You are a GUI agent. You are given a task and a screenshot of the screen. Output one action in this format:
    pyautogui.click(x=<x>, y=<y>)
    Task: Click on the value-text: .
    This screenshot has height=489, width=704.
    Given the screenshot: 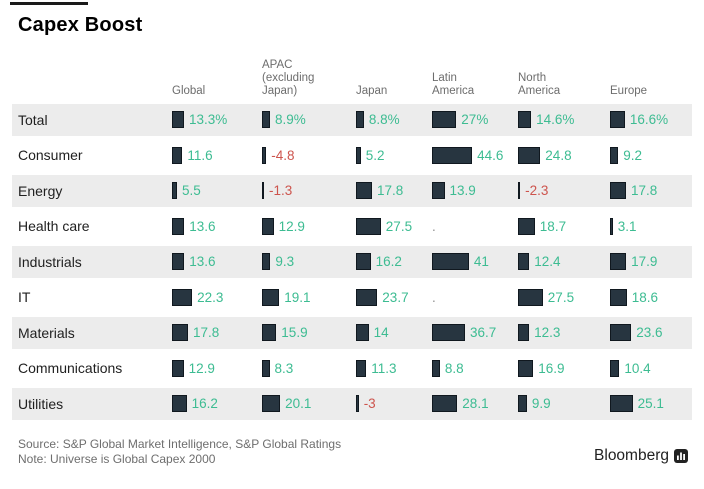 What is the action you would take?
    pyautogui.click(x=434, y=297)
    